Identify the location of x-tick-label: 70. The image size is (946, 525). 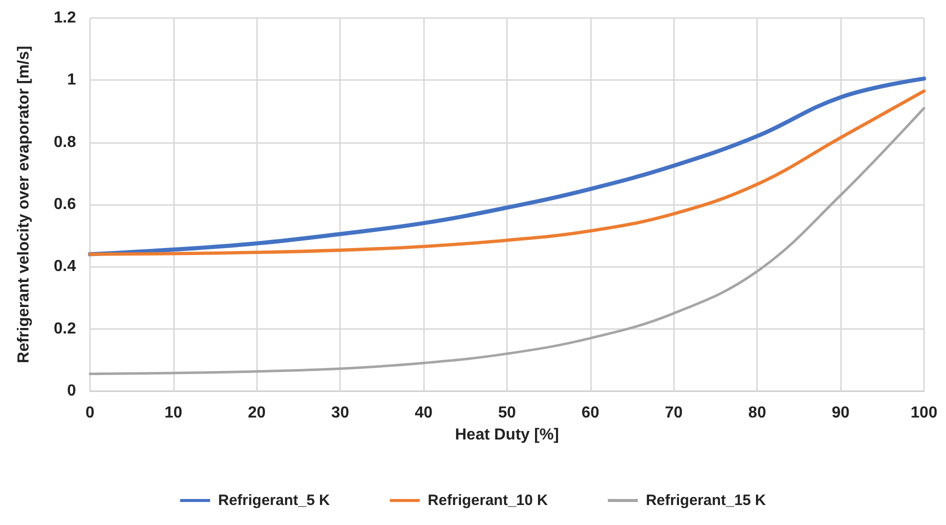
(673, 413).